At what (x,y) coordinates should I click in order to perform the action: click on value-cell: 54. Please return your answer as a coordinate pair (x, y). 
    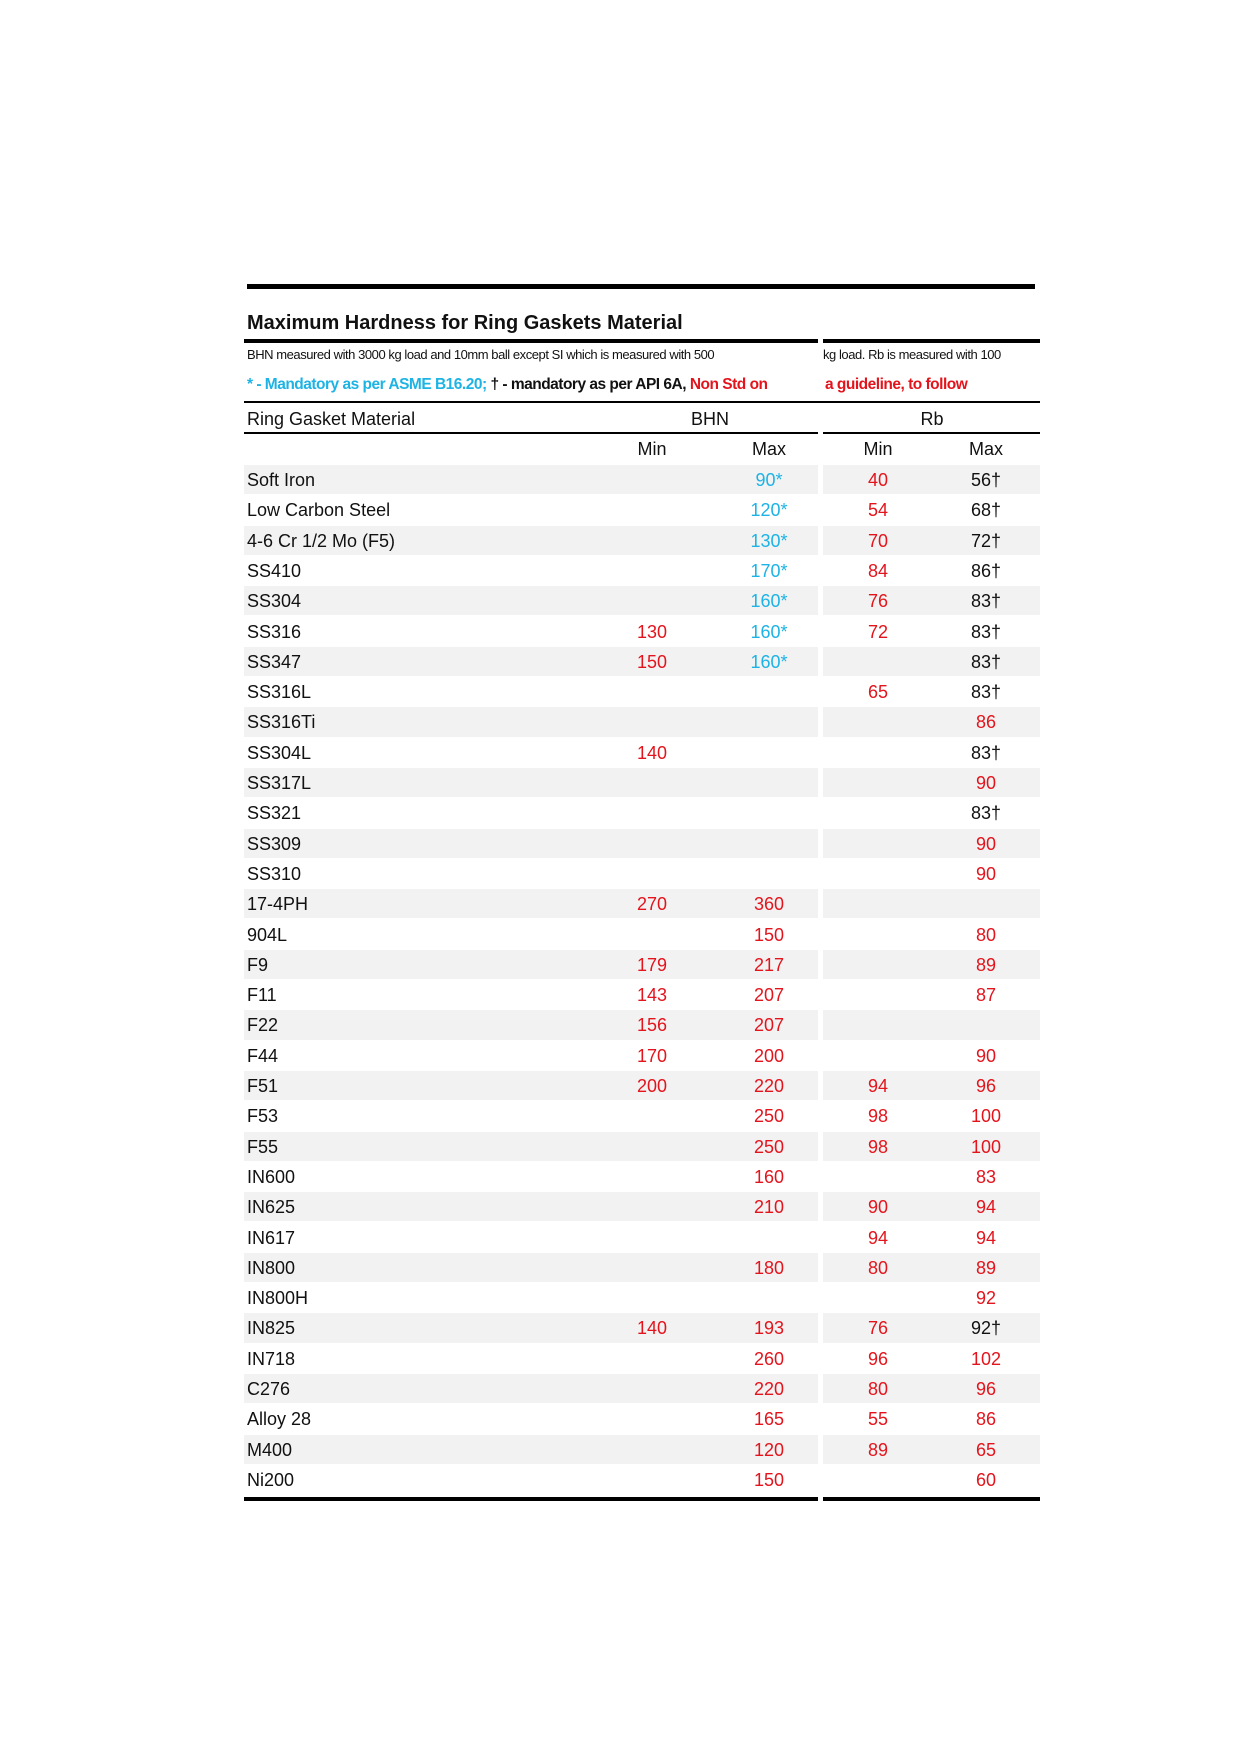
    Looking at the image, I should click on (878, 510).